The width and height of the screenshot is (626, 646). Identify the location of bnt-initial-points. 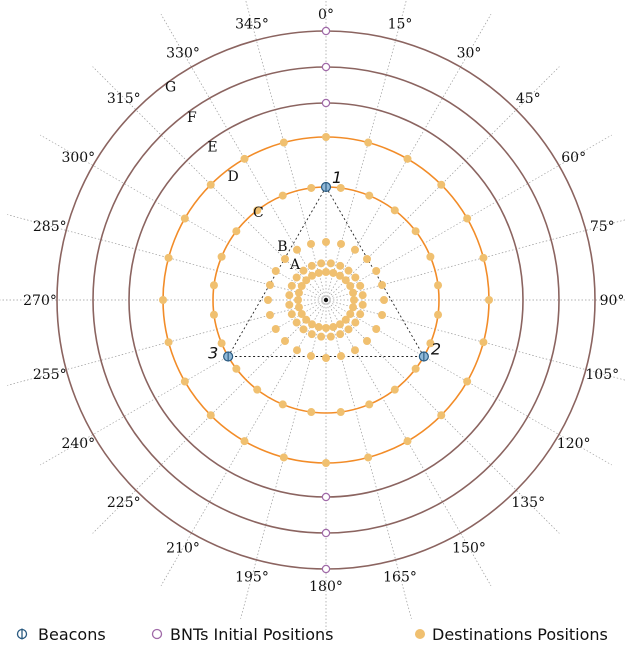
(326, 300).